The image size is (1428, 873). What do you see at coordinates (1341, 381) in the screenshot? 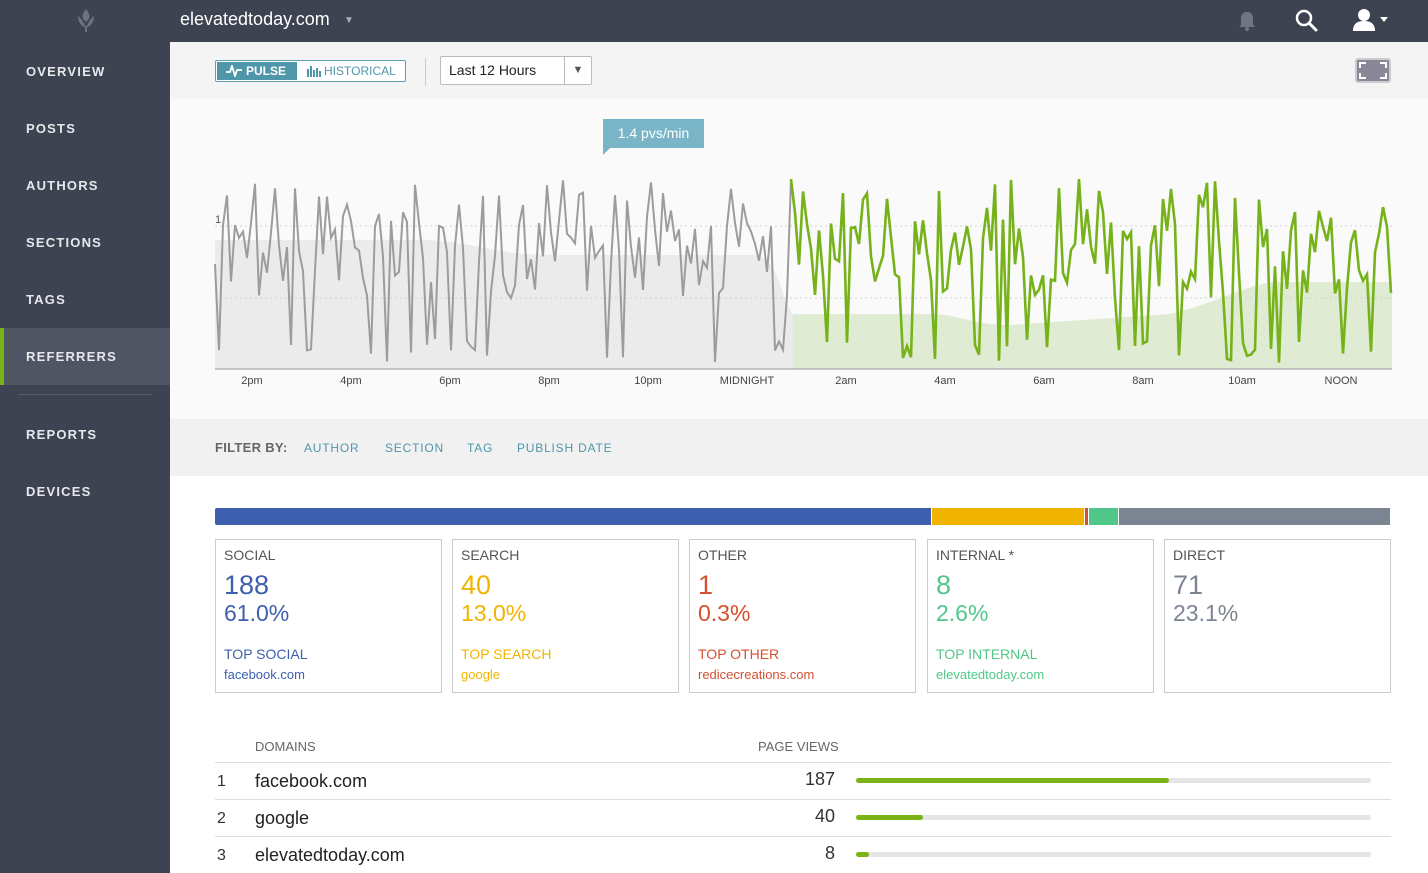
I see `x-tick-label: NOON` at bounding box center [1341, 381].